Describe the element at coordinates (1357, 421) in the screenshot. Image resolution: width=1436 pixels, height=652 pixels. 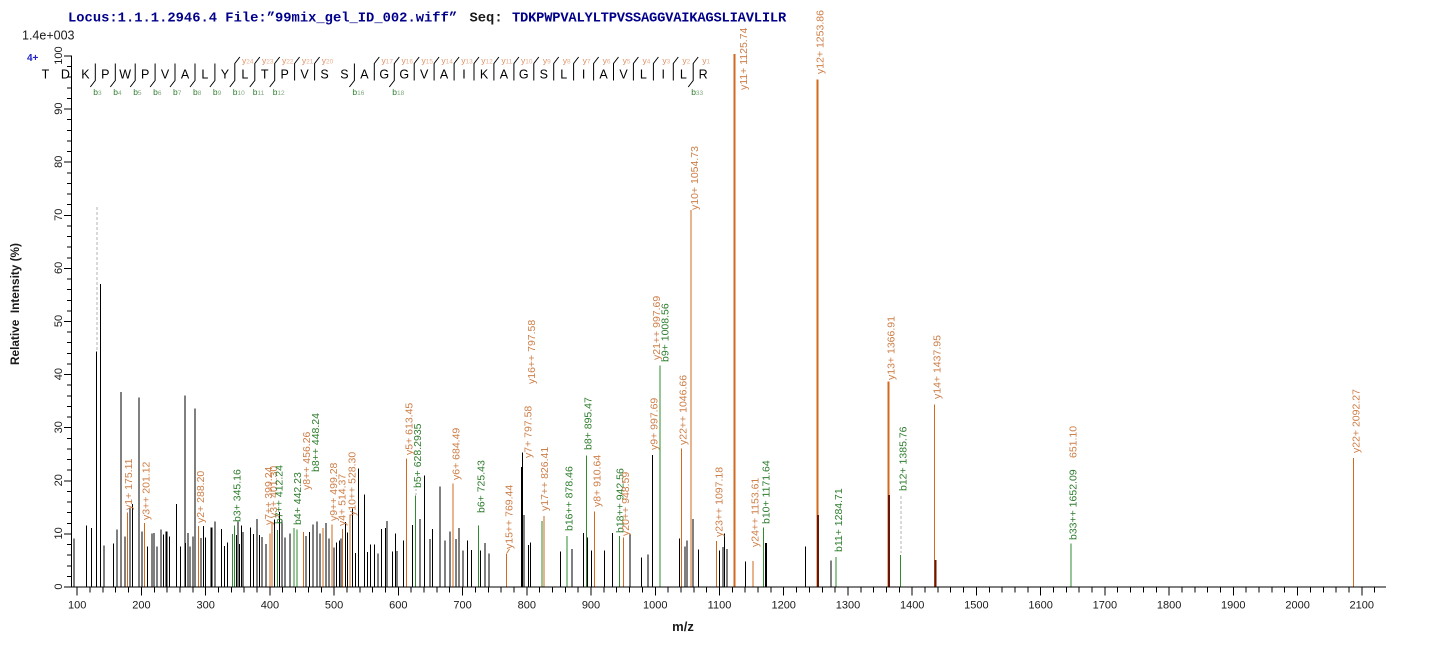
I see `svg-text: y22+ 2092.27` at that location.